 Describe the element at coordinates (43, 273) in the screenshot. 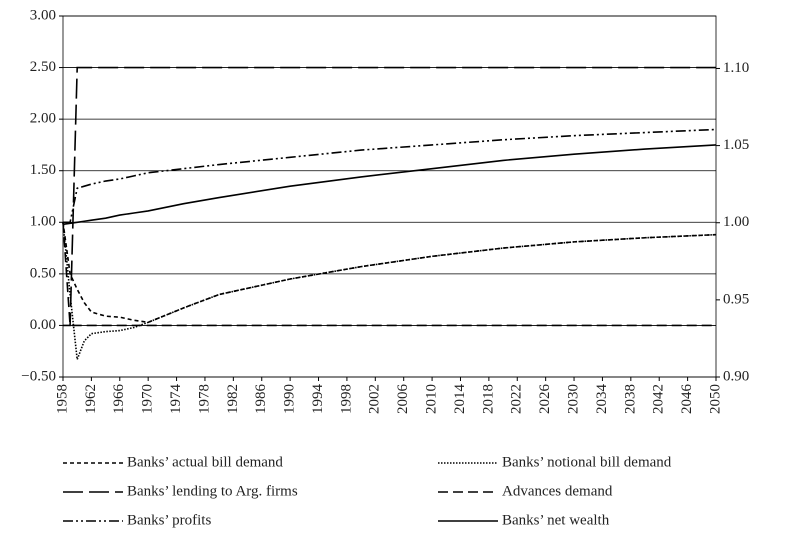

I see `y-tick-label: 0.50` at that location.